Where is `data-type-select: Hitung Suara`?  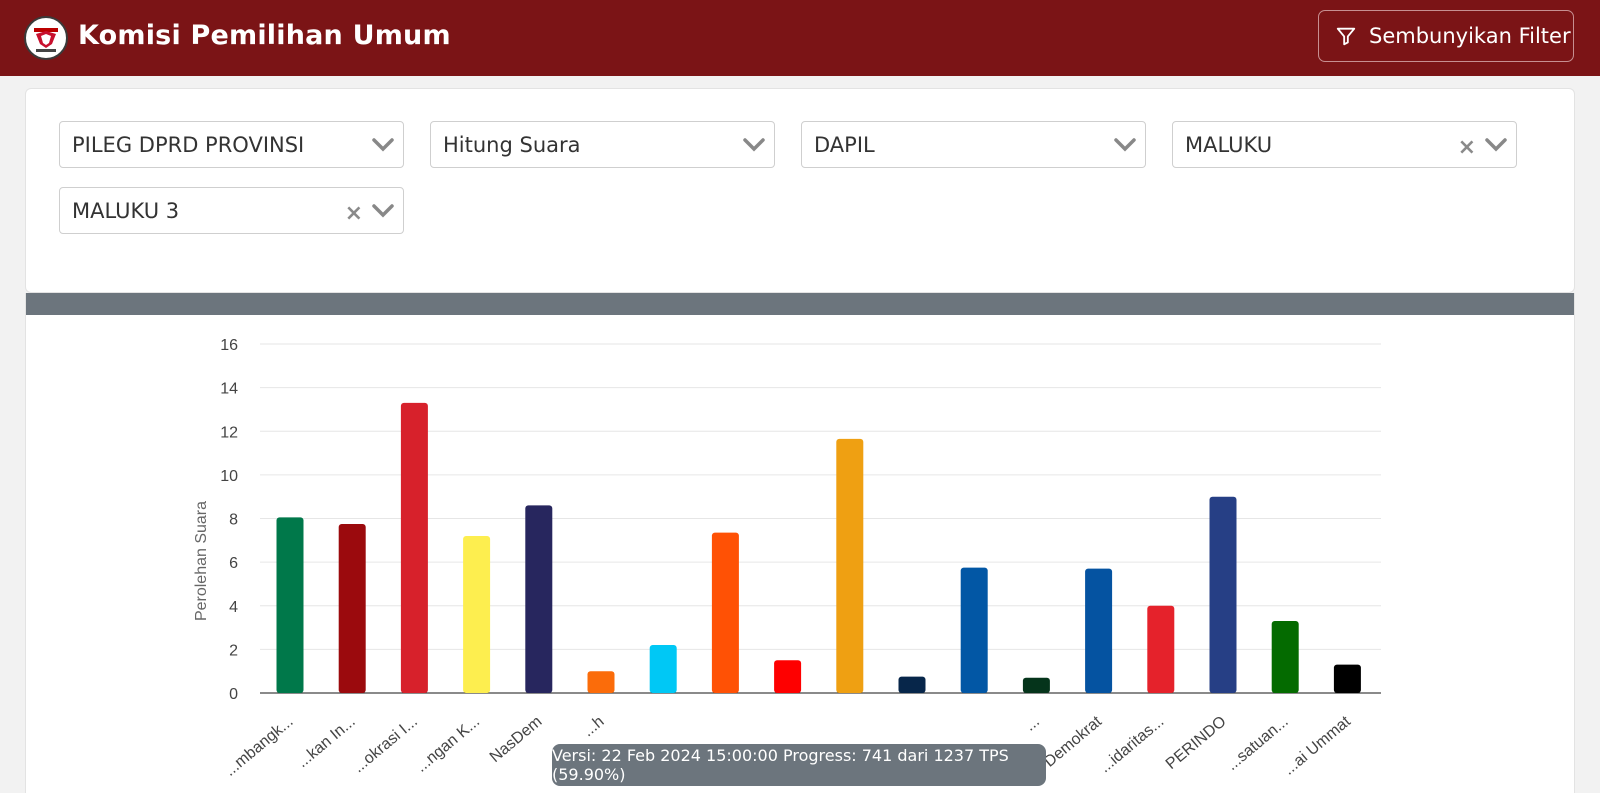
data-type-select: Hitung Suara is located at coordinates (602, 144).